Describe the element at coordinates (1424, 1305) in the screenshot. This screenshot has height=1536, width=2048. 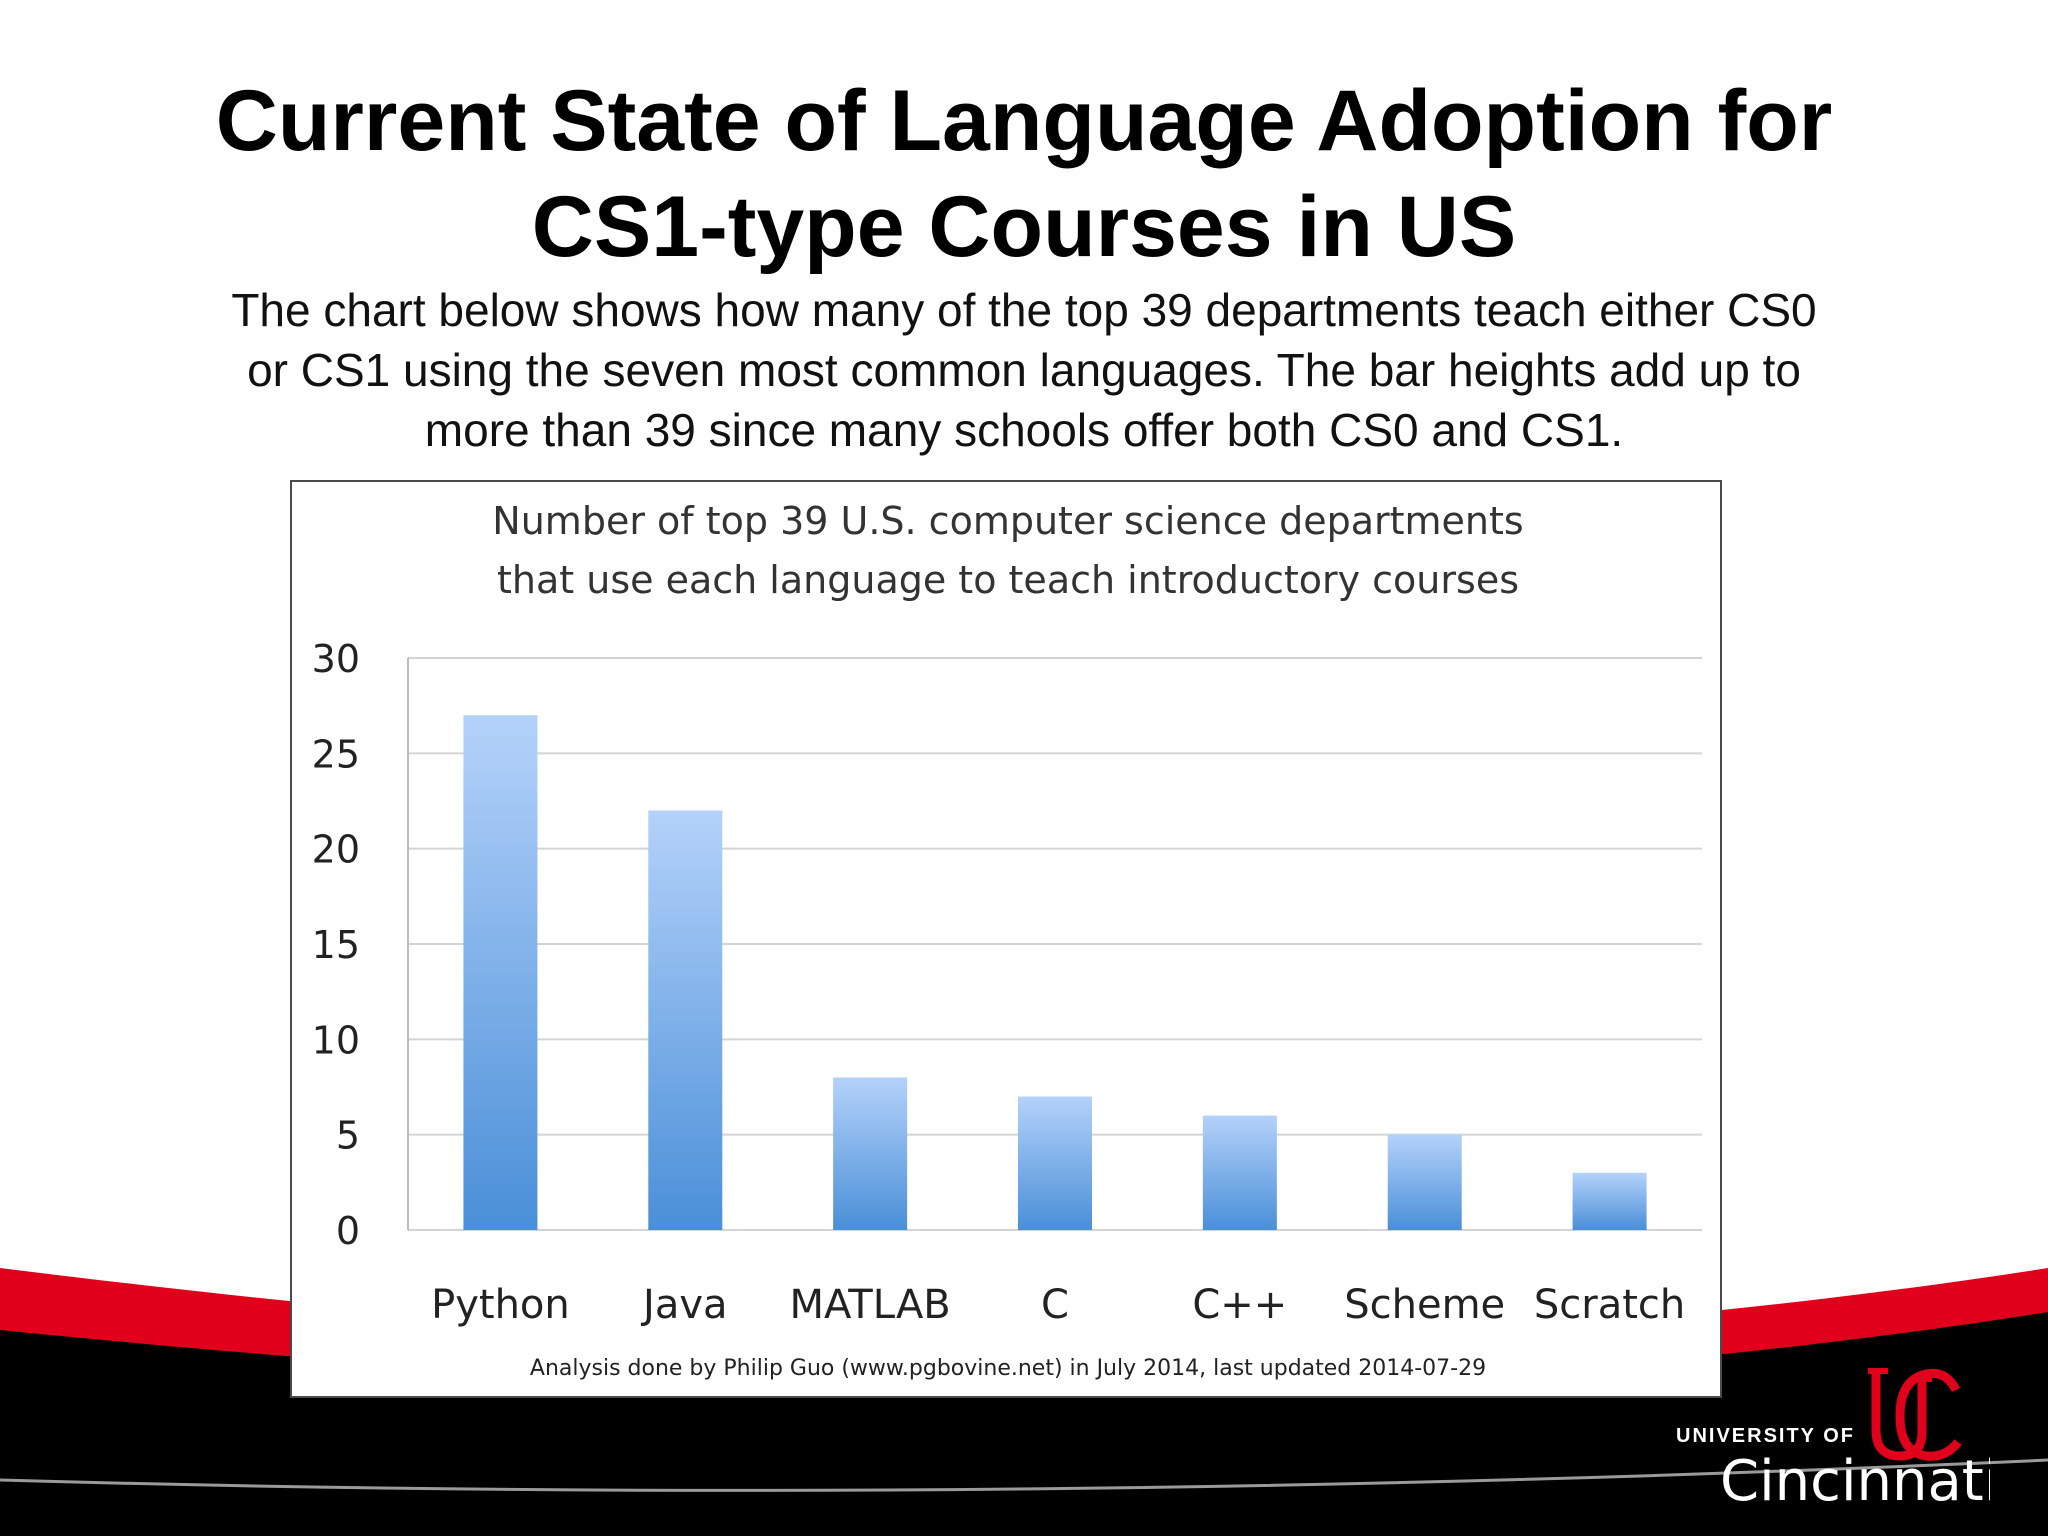
I see `x-tick-label-scheme: Scheme` at that location.